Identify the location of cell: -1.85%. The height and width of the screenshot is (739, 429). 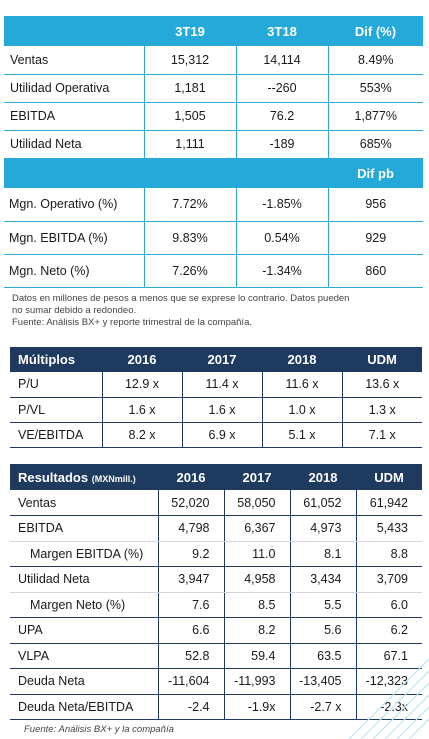
(281, 205).